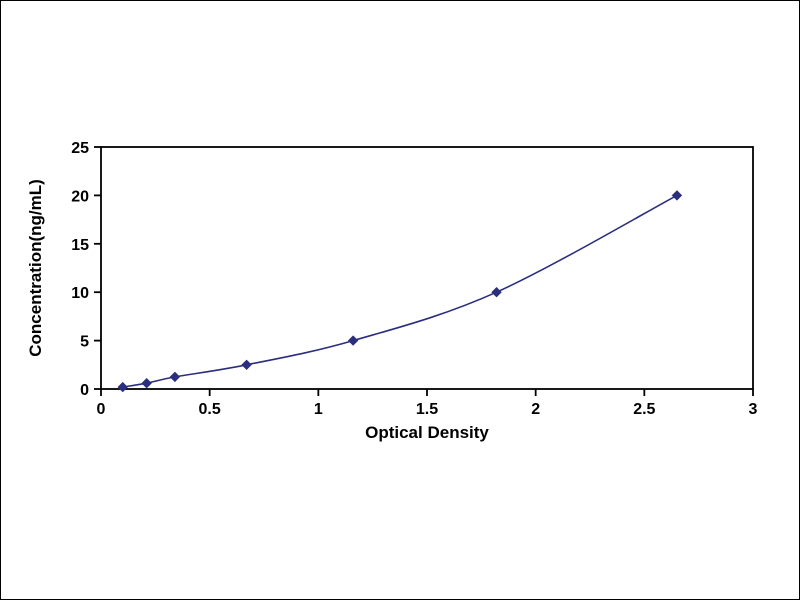  Describe the element at coordinates (80, 196) in the screenshot. I see `y-tick-label: 20` at that location.